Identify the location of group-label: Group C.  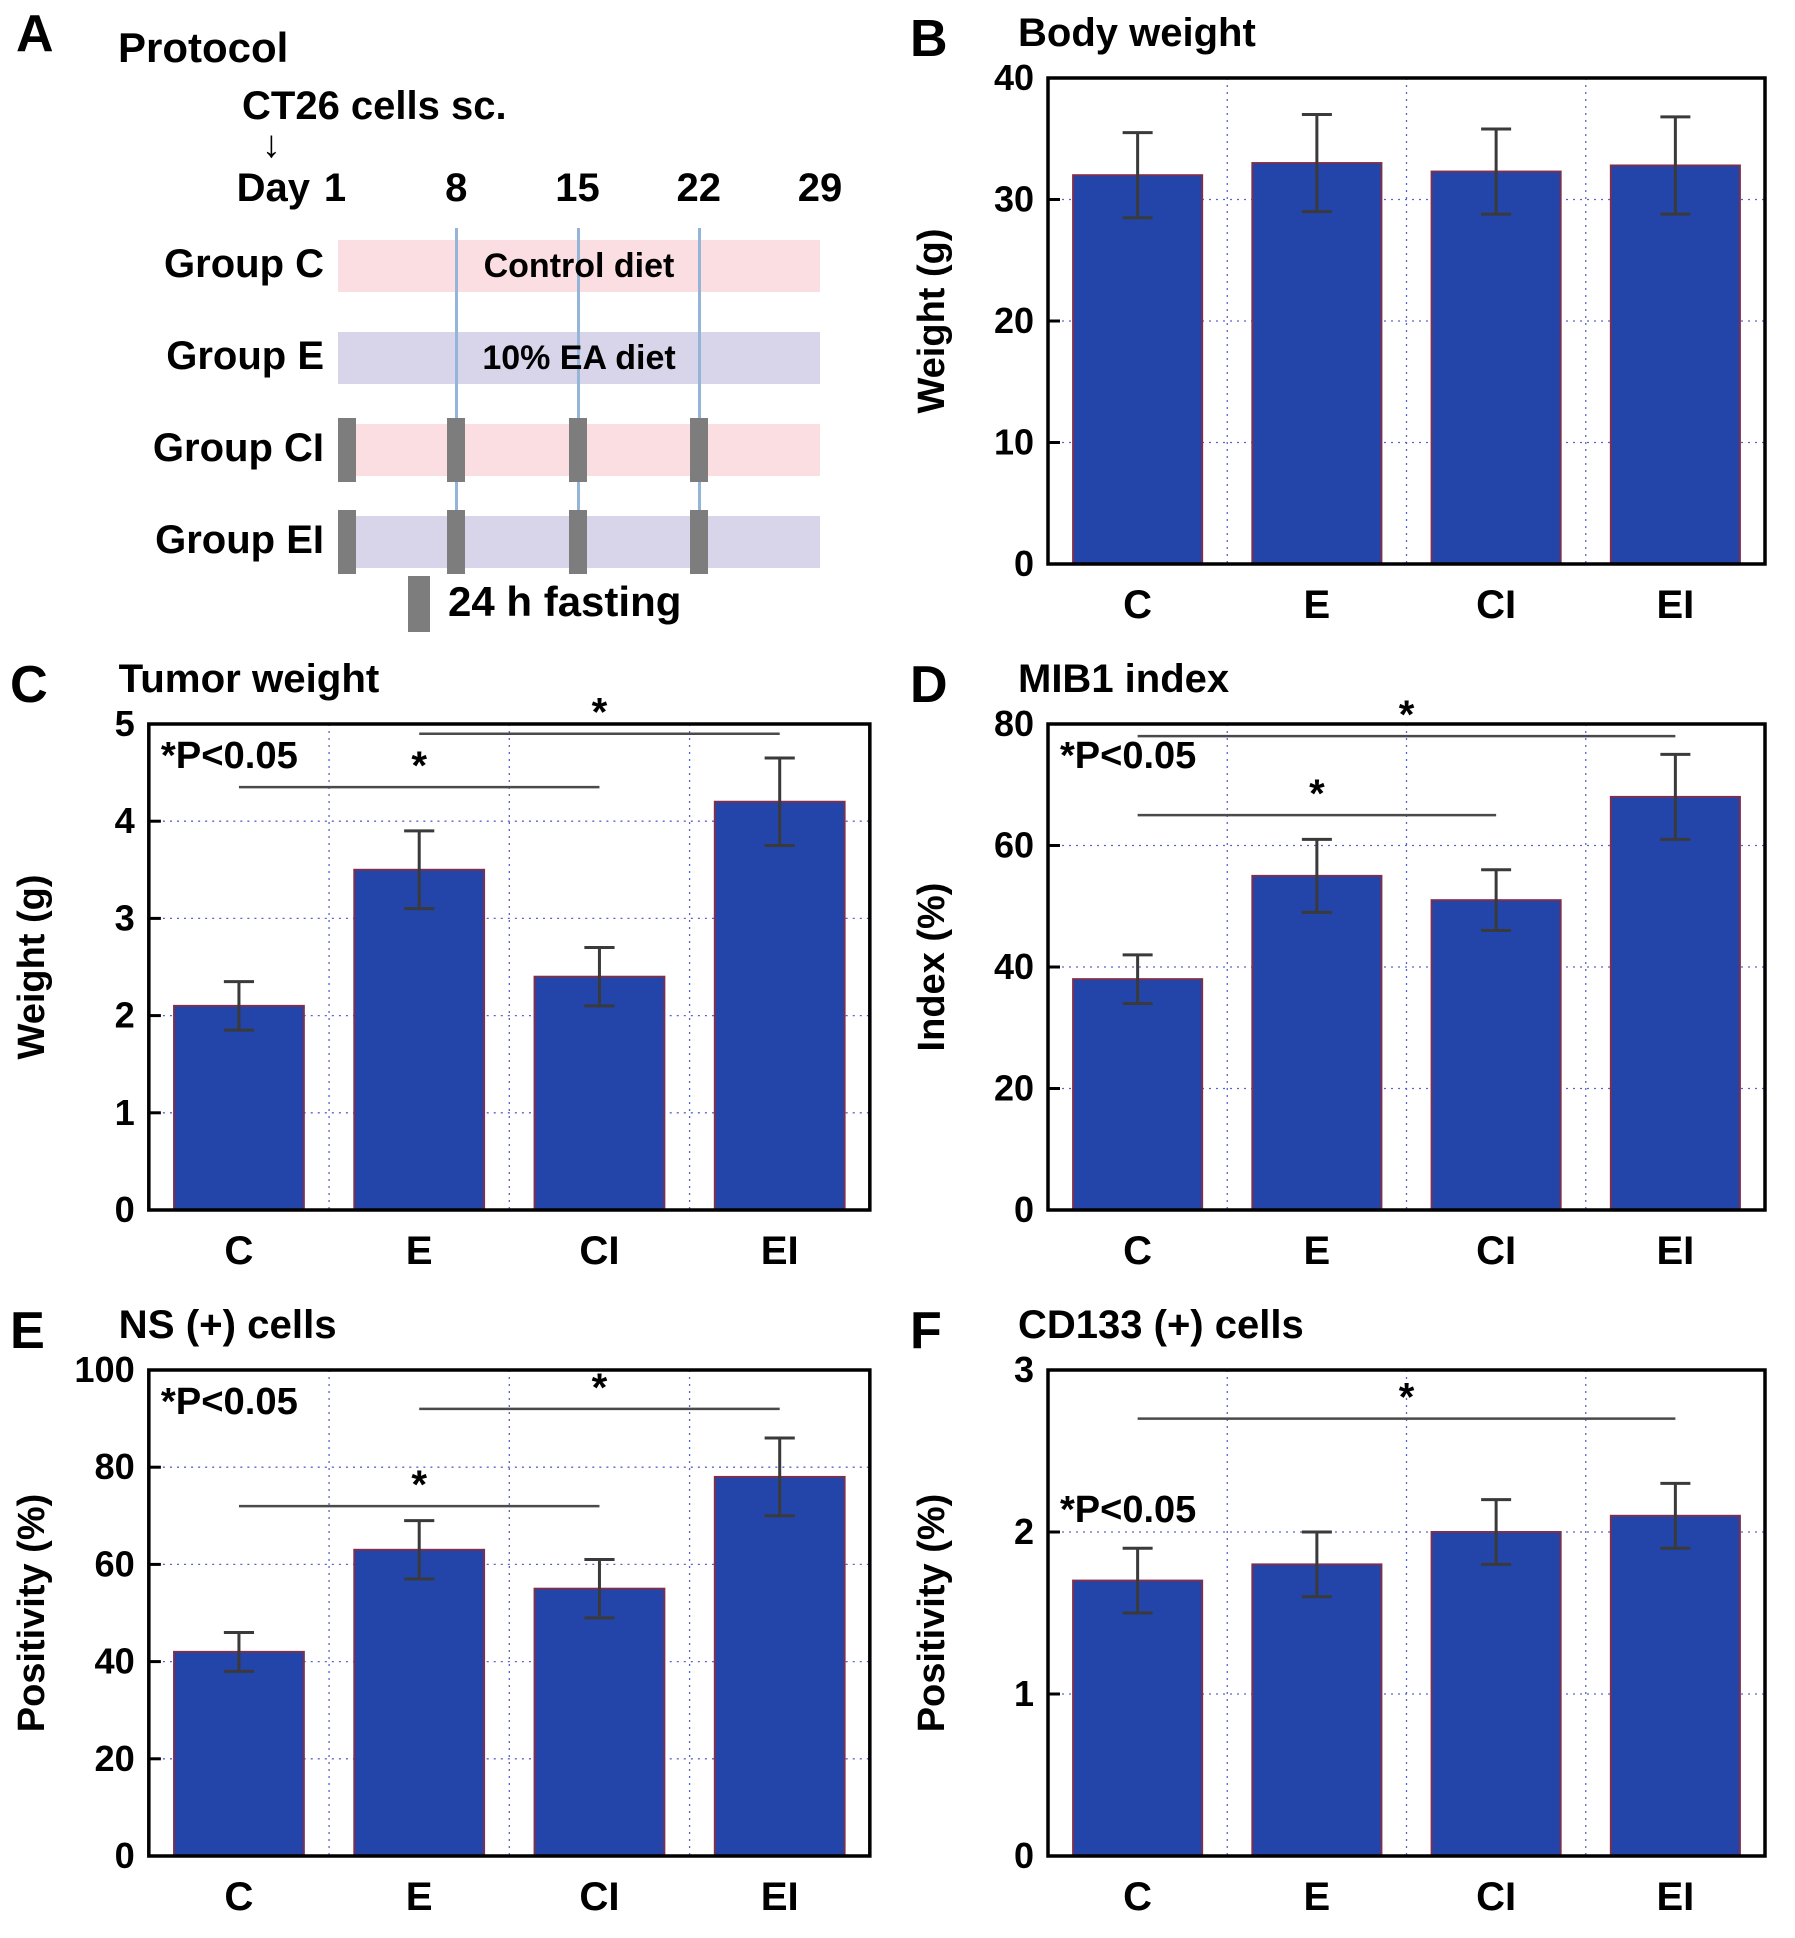
(244, 264).